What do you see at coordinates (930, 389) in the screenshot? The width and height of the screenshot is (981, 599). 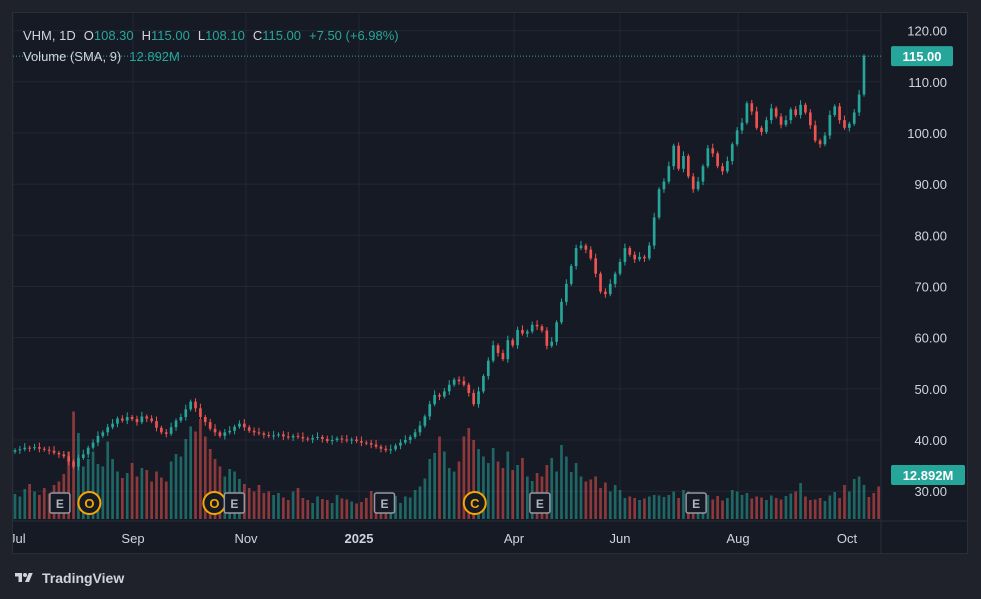 I see `price-tick-label: 50.00` at bounding box center [930, 389].